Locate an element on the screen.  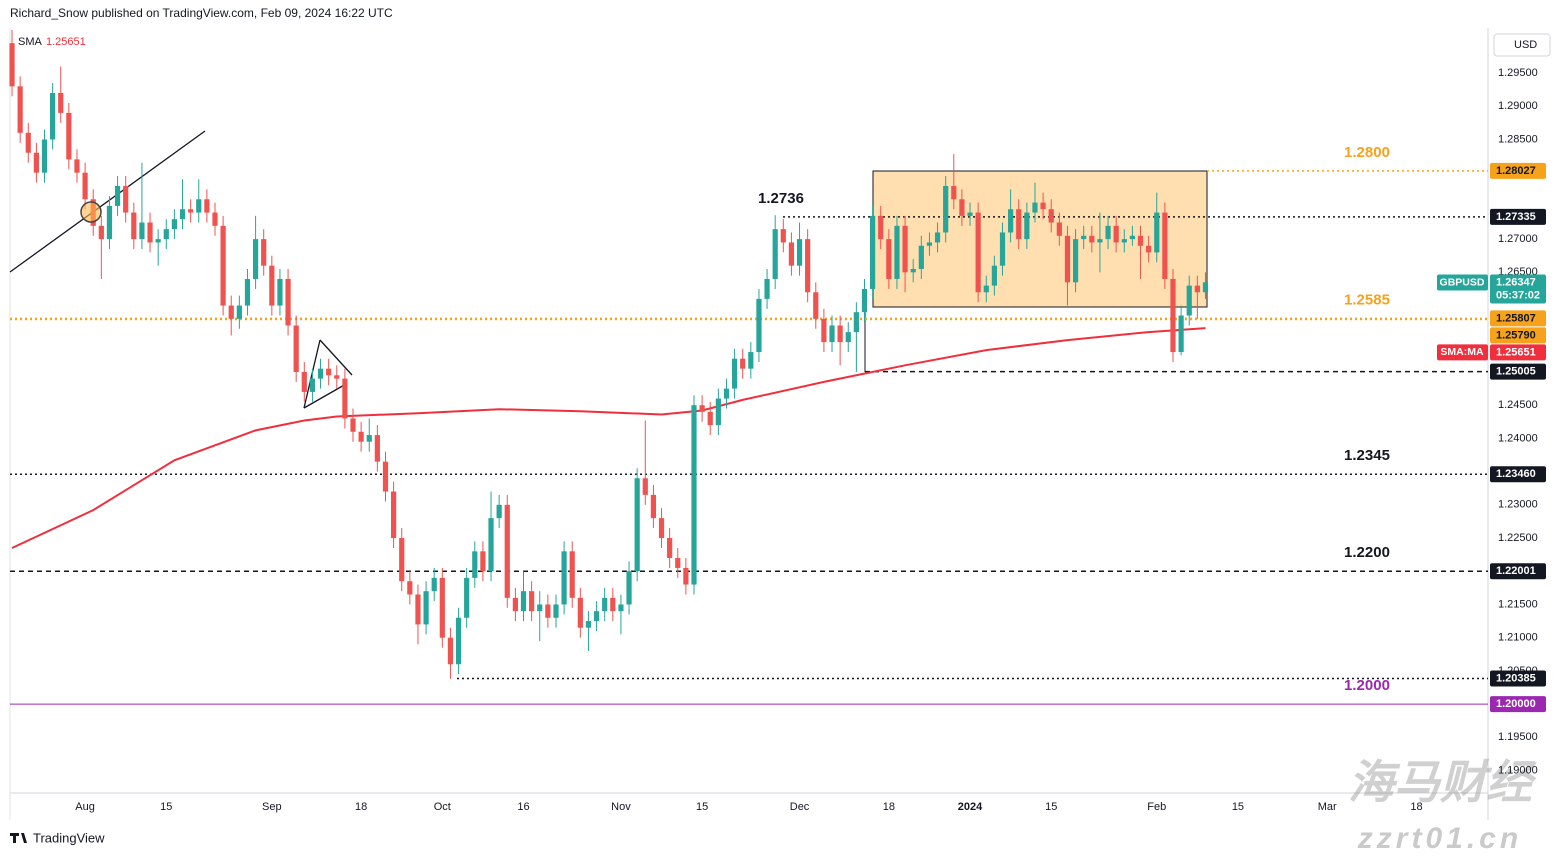
price-tag-label: 1.25790 is located at coordinates (1516, 335).